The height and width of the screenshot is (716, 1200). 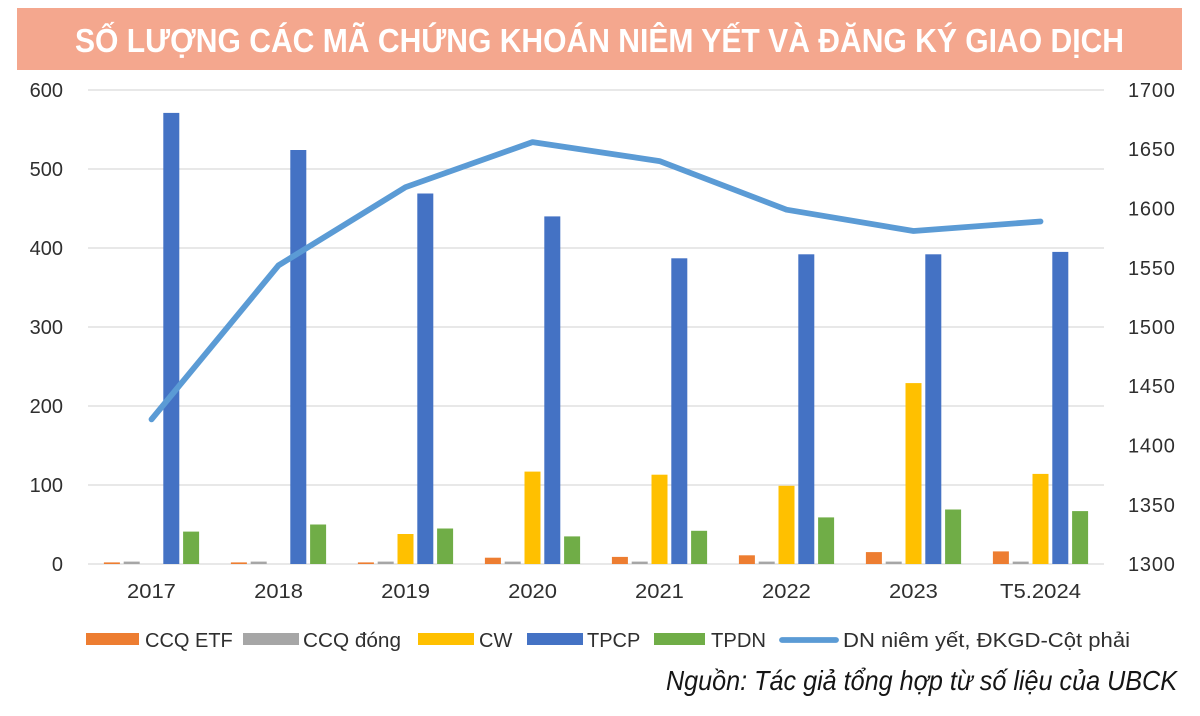 What do you see at coordinates (405, 592) in the screenshot?
I see `svg-text: 2019` at bounding box center [405, 592].